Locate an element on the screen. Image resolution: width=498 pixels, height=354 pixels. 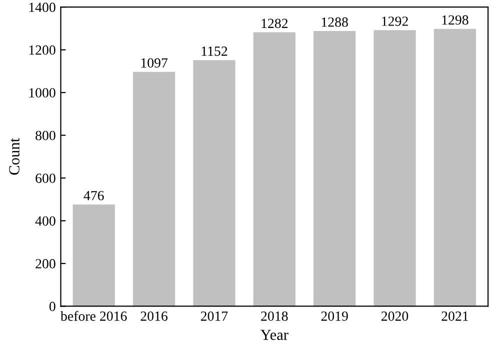
y-tick-label: 1400 is located at coordinates (42, 7).